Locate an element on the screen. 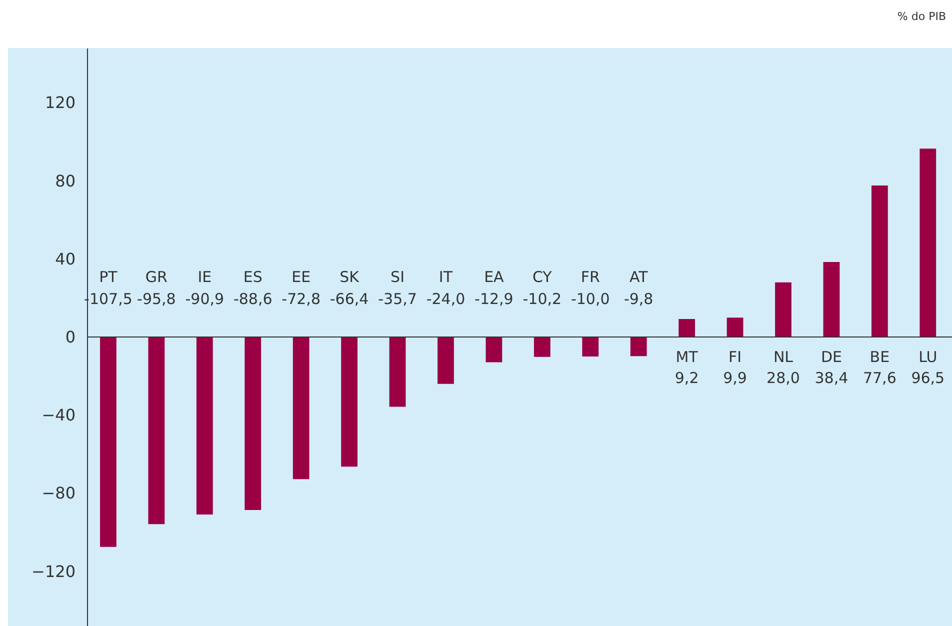 Image resolution: width=952 pixels, height=626 pixels. data-label: 96,5 is located at coordinates (928, 378).